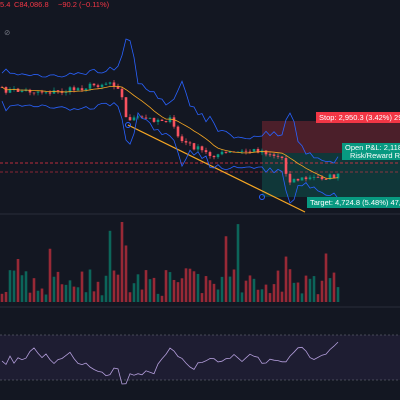 The height and width of the screenshot is (400, 400). What do you see at coordinates (7, 32) in the screenshot?
I see `hide-icon: ⊘` at bounding box center [7, 32].